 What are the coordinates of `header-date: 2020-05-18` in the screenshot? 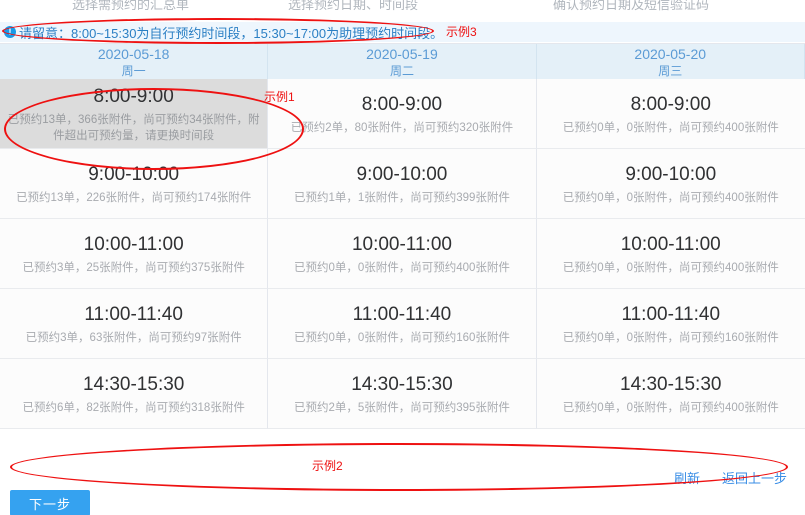 It's located at (133, 54).